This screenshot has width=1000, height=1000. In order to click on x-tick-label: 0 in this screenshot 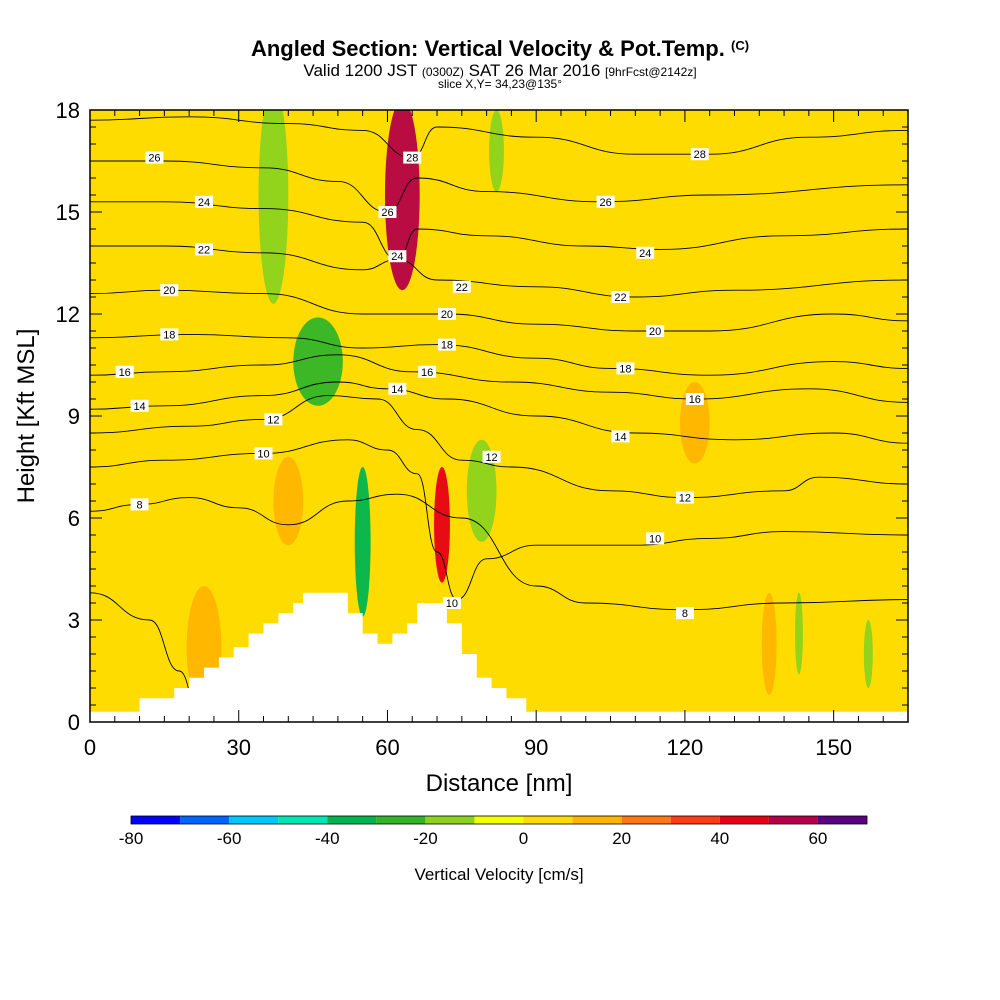, I will do `click(90, 747)`.